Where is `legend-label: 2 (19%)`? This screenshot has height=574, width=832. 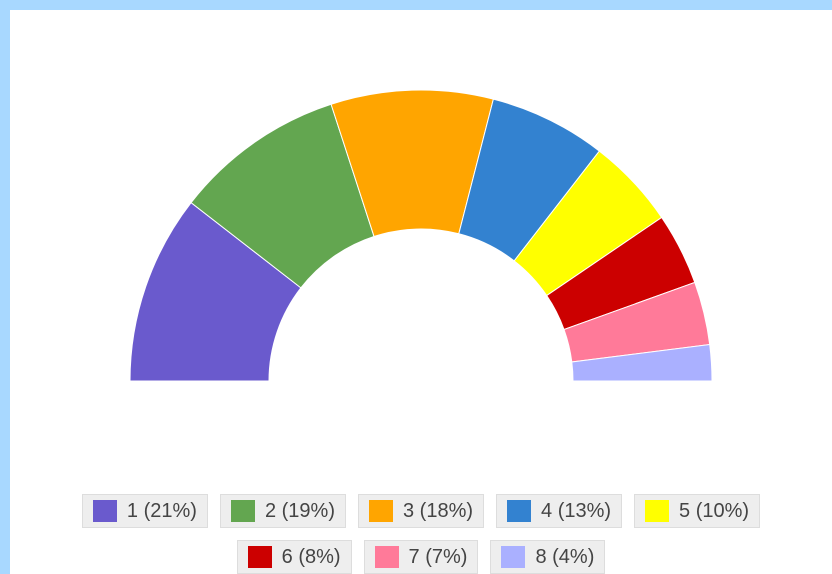 legend-label: 2 (19%) is located at coordinates (299, 510).